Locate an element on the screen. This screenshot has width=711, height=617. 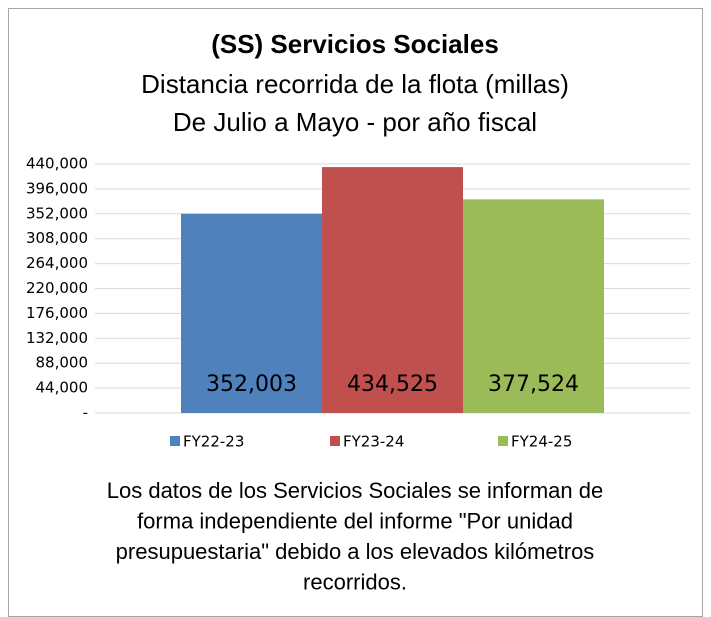
legend-label: FY24-25 is located at coordinates (541, 442).